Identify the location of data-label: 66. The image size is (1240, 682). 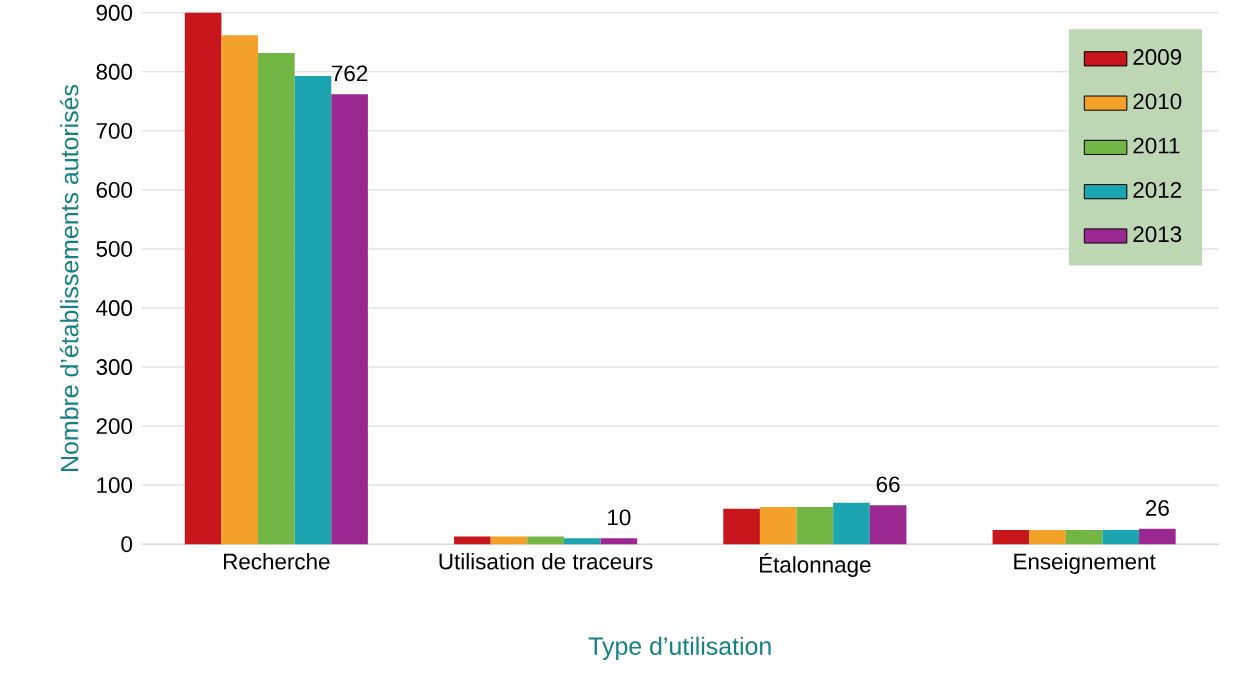
(888, 484).